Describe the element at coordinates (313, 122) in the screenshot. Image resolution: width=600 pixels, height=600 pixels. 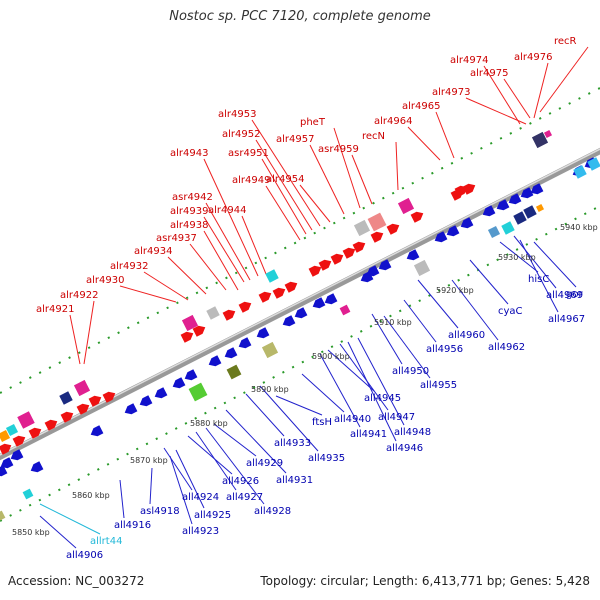
I see `gene-label-pheT: pheT` at that location.